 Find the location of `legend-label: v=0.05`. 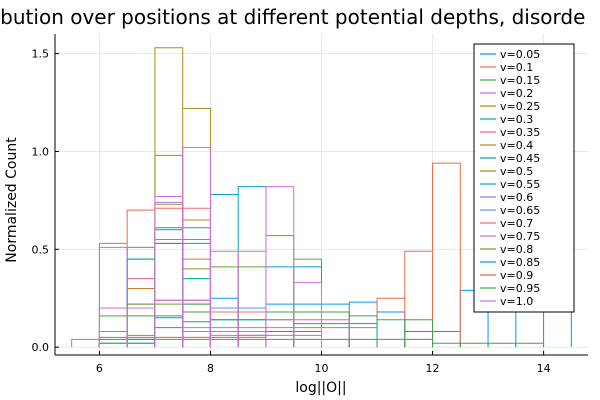

legend-label: v=0.05 is located at coordinates (520, 54).